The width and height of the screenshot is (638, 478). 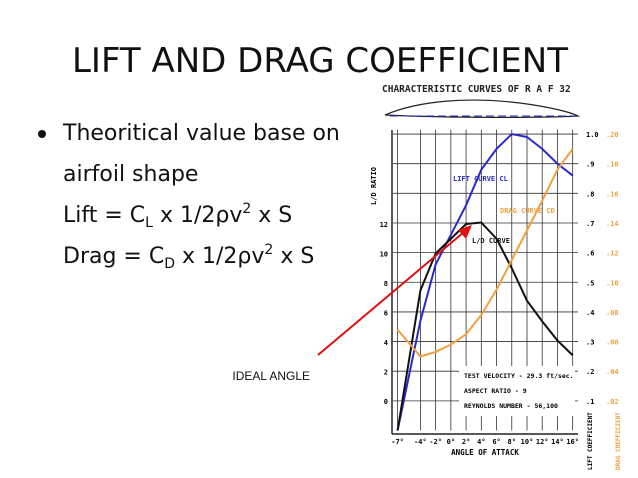 What do you see at coordinates (384, 255) in the screenshot?
I see `y-tick-label: 10` at bounding box center [384, 255].